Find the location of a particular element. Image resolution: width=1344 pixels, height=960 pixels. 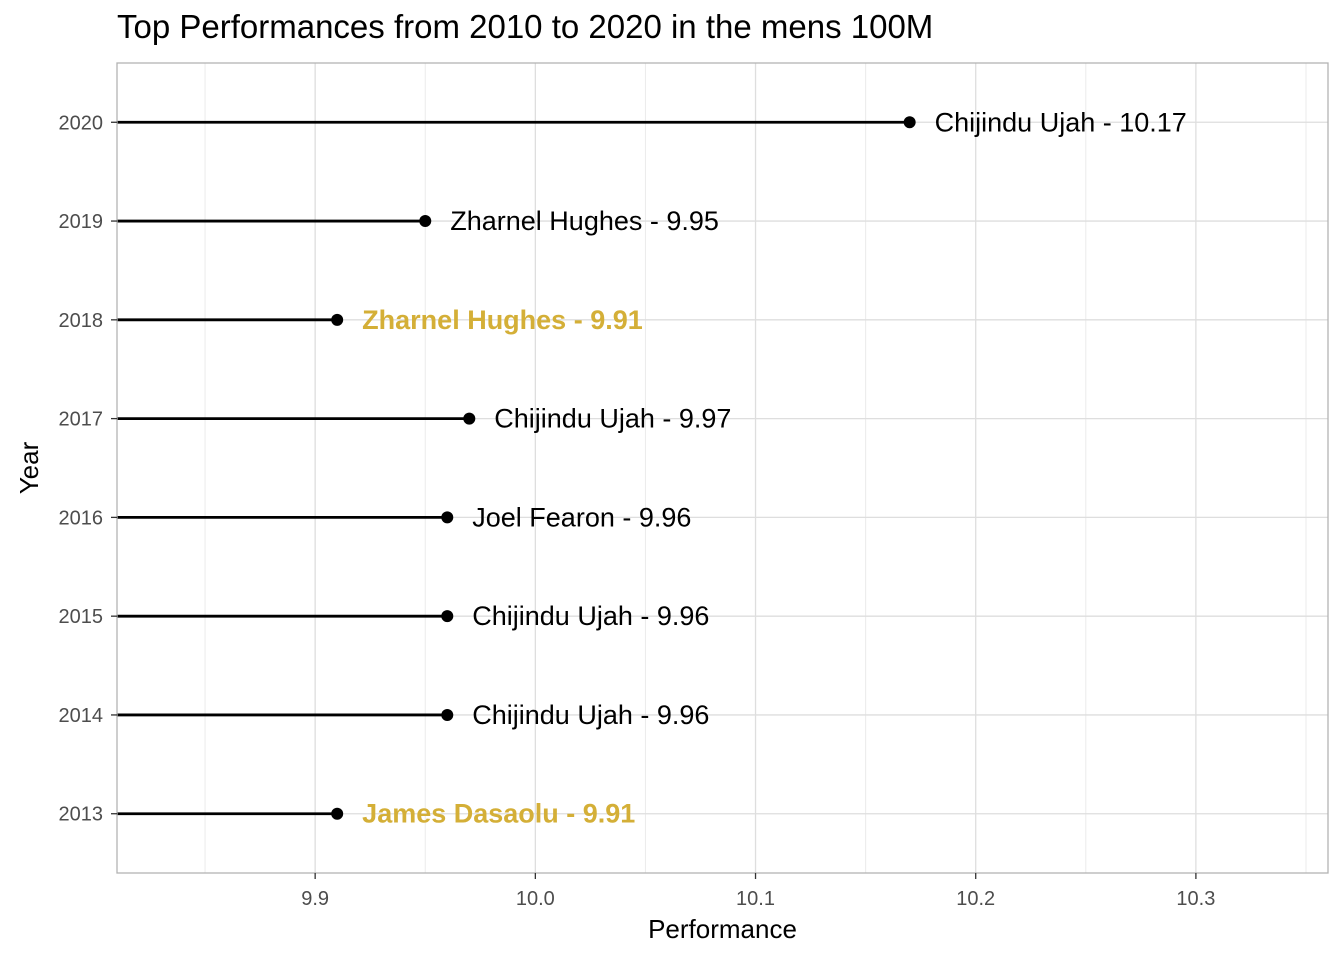

x-tick-label-2: 10.1 is located at coordinates (755, 899).